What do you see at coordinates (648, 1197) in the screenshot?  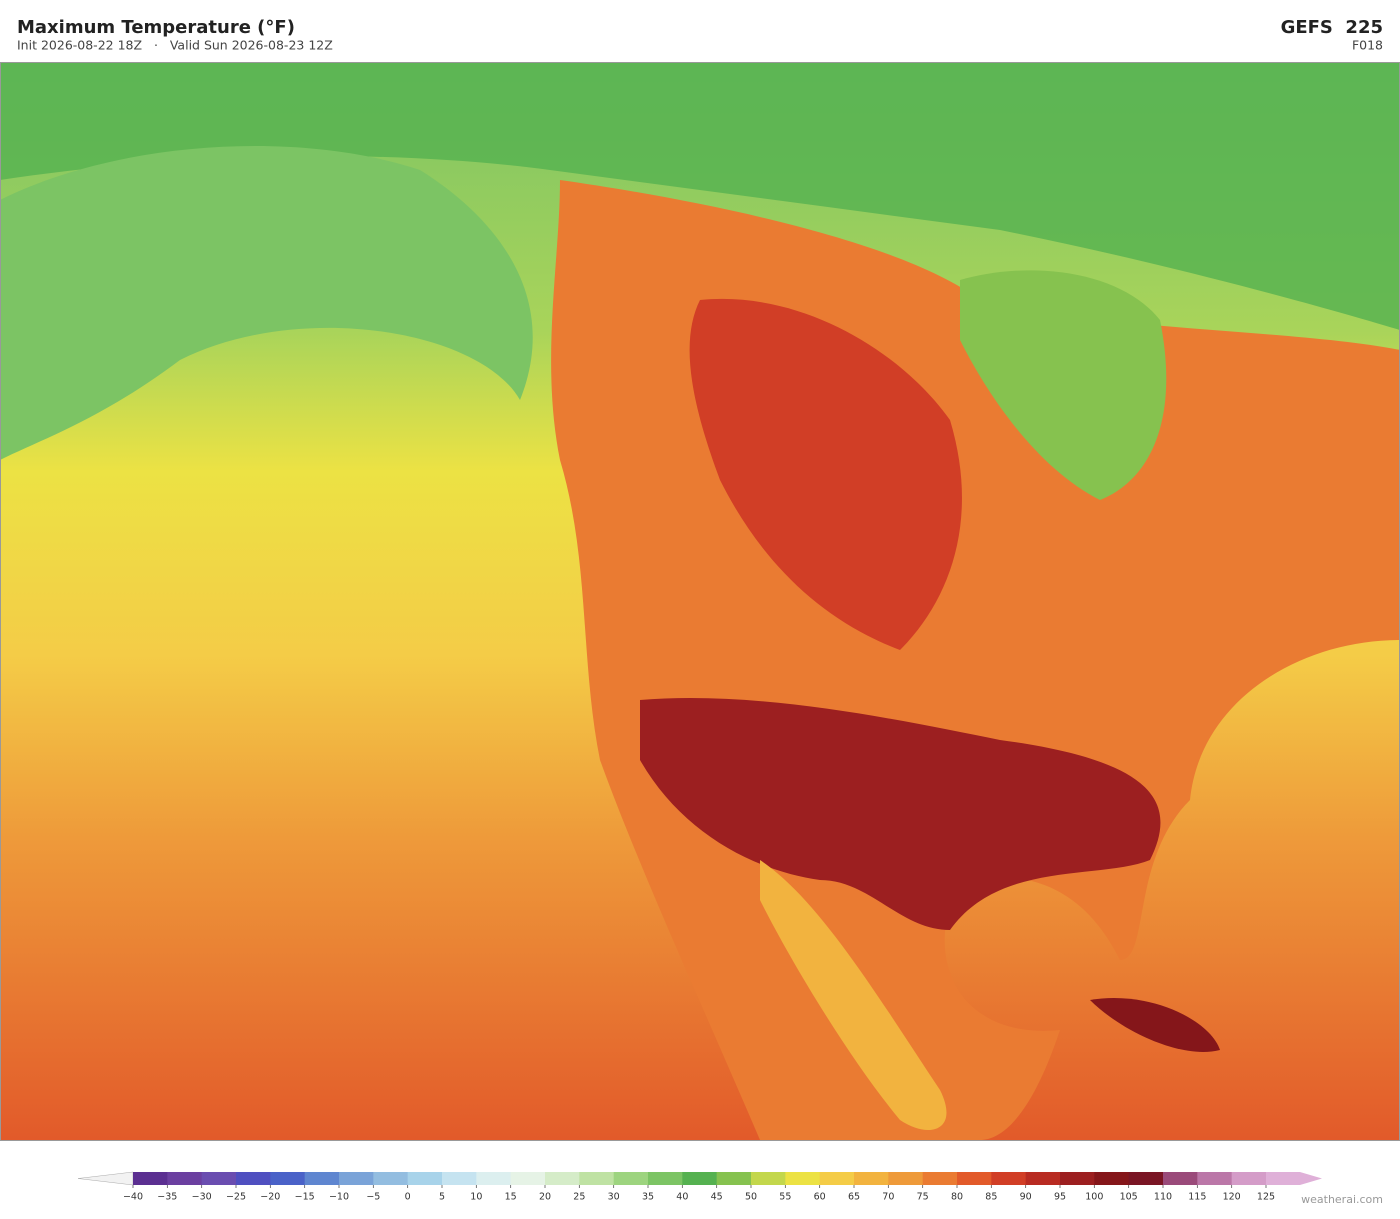 I see `colorbar-tick-label: 35` at bounding box center [648, 1197].